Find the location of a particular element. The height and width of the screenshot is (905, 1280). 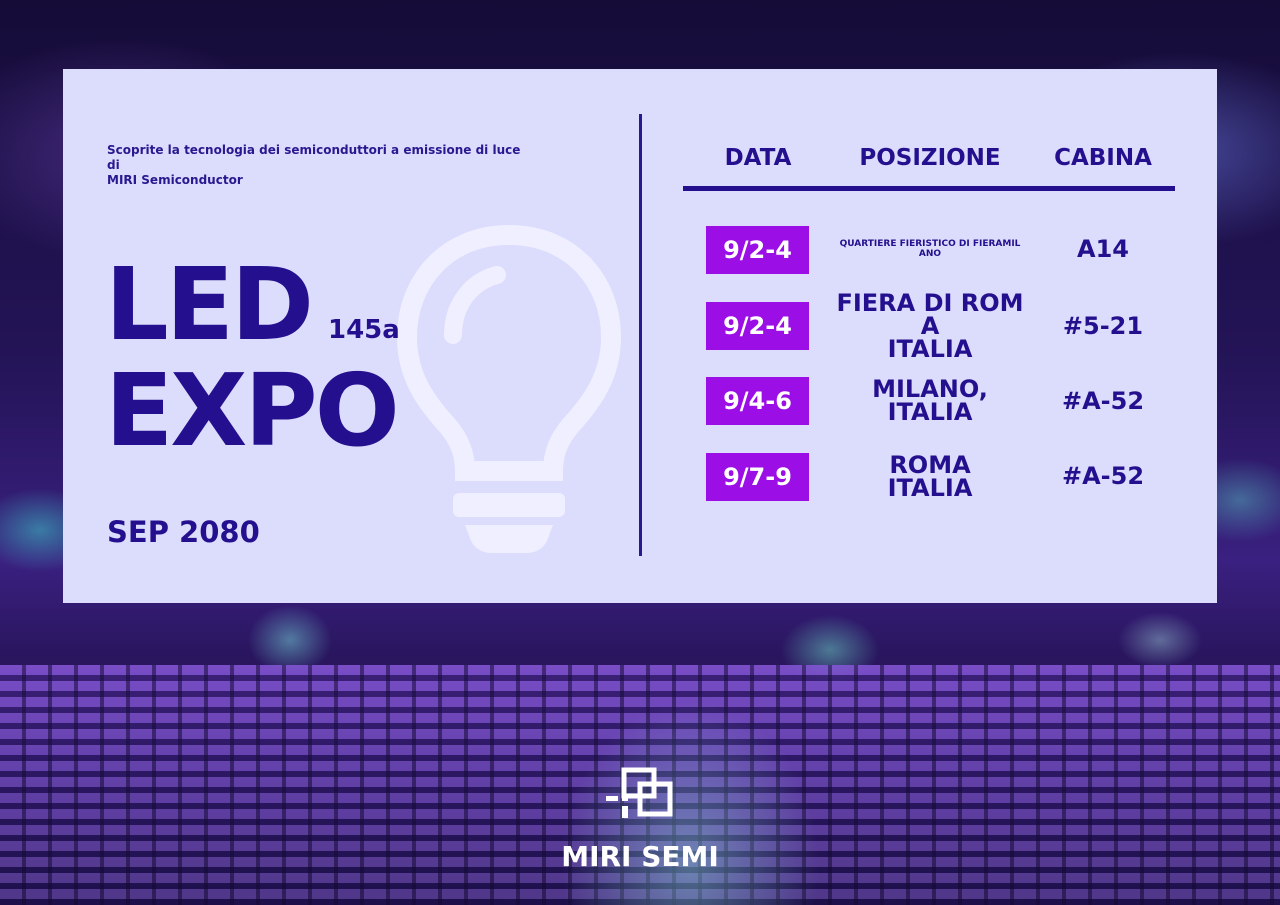

header-location: POSIZIONE is located at coordinates (930, 158).